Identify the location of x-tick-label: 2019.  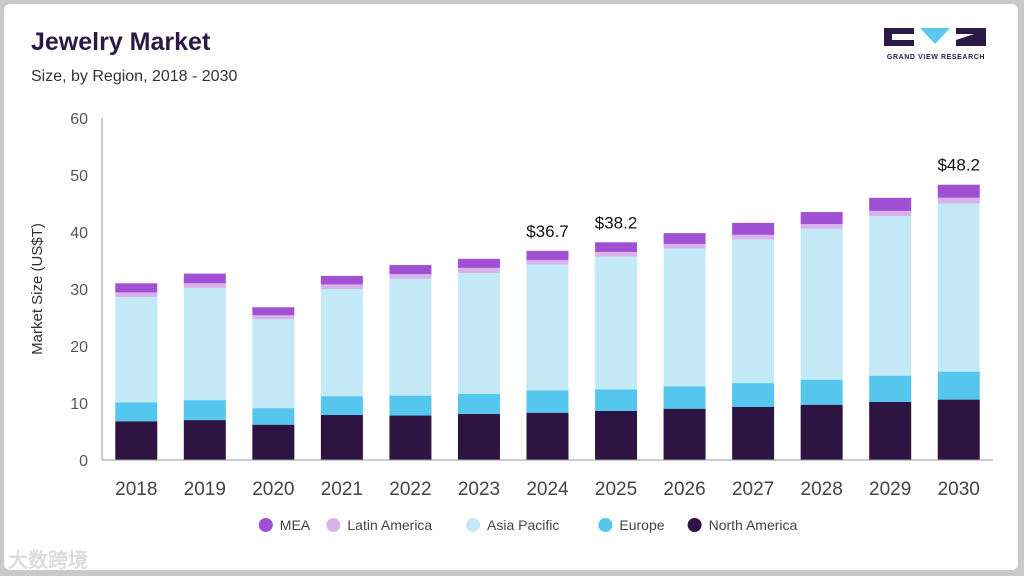
(205, 489).